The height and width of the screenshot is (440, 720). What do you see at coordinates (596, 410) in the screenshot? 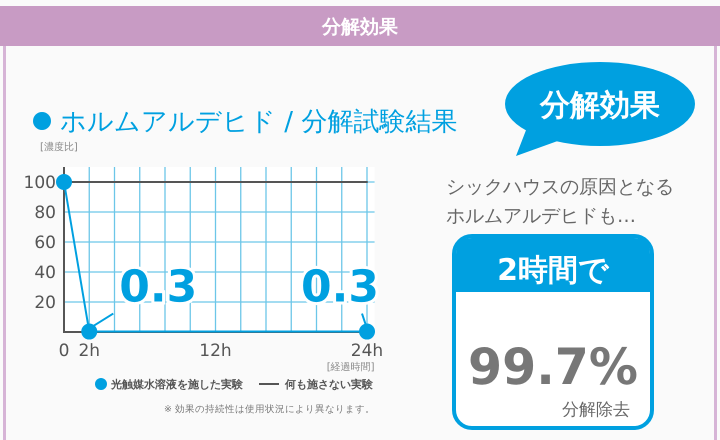
I see `text: 分解除去` at bounding box center [596, 410].